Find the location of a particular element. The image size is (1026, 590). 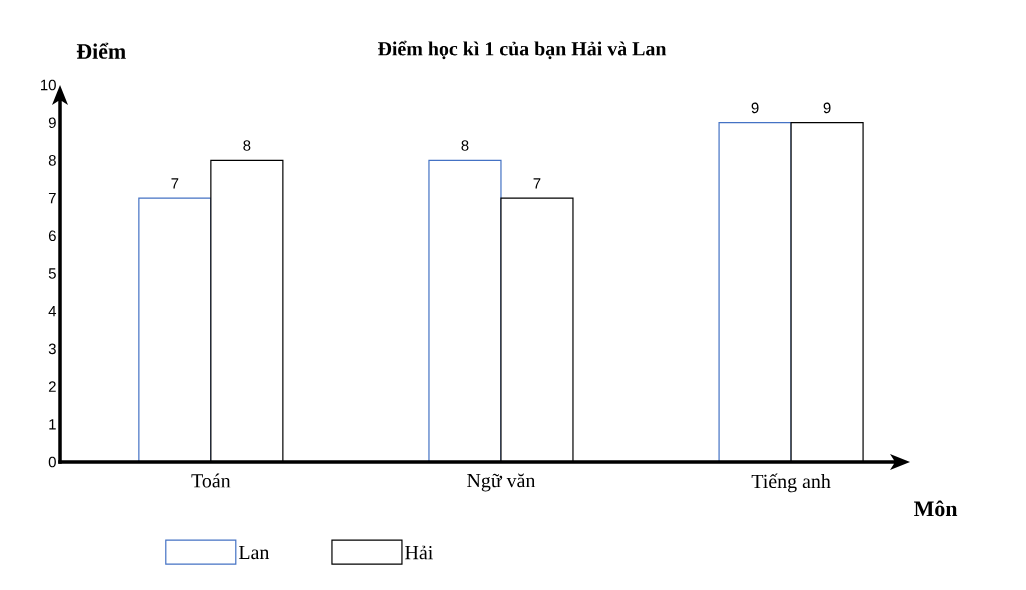

chart-title: Điểm học kì 1 của bạn Hải và Lan is located at coordinates (522, 50).